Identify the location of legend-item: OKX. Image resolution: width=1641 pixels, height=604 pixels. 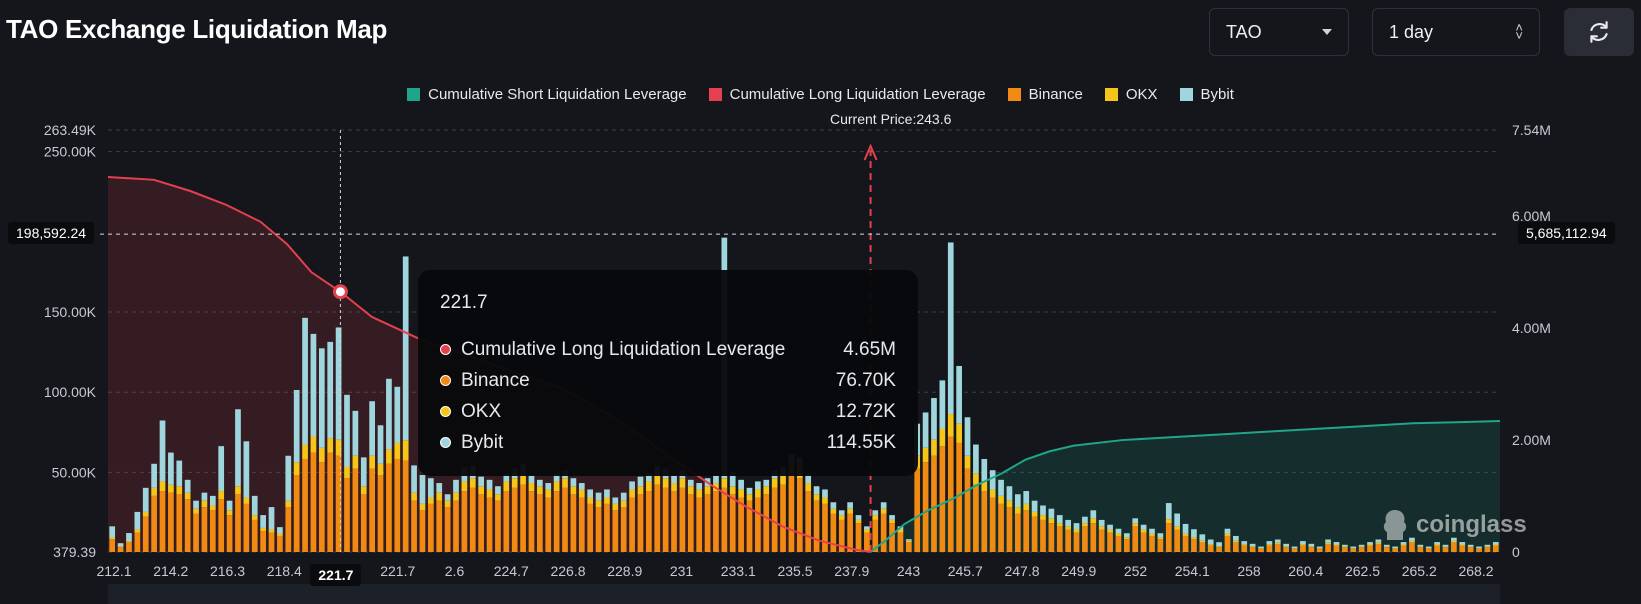
(1131, 94).